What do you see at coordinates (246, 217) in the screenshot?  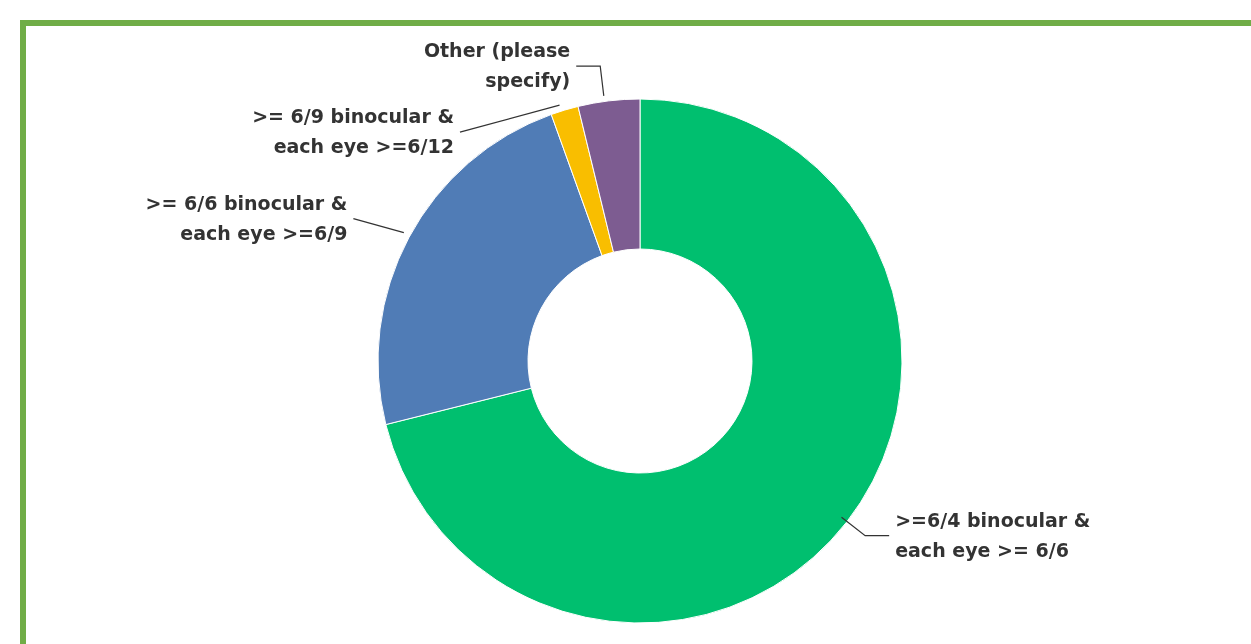 I see `slice-label: >= 6/6 binocular & each eye >=6/9` at bounding box center [246, 217].